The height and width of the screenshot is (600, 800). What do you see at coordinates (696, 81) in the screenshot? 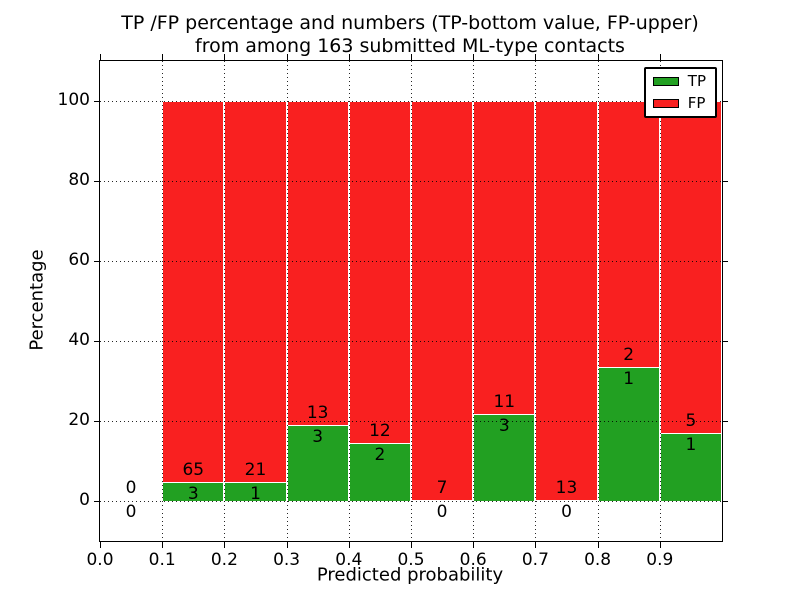
I see `tp-legend-label: TP` at bounding box center [696, 81].